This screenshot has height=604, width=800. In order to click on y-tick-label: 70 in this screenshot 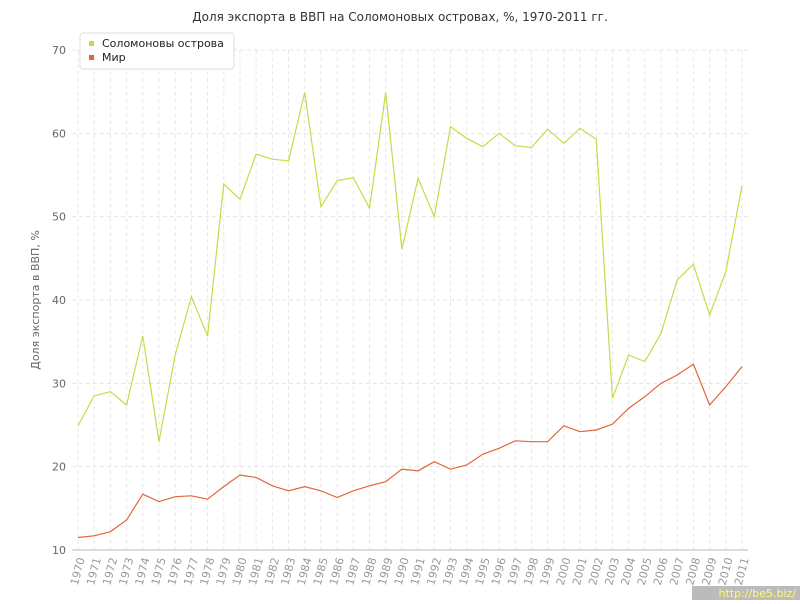, I will do `click(59, 50)`.